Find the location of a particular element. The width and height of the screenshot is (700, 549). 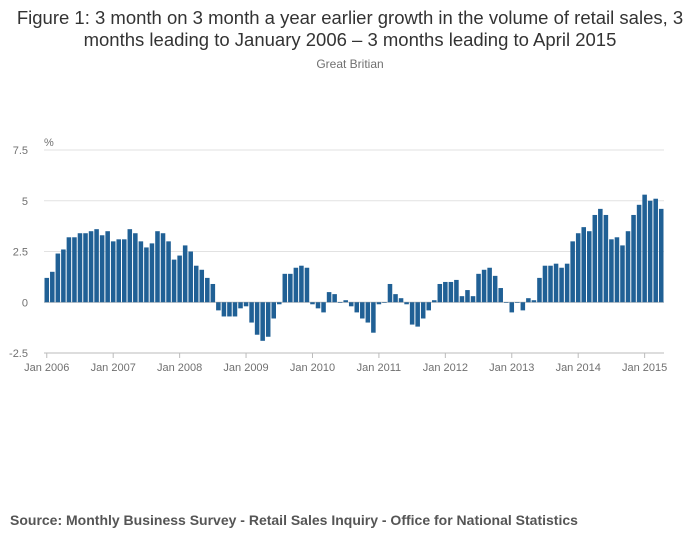

y-tick-label: 5 is located at coordinates (25, 202).